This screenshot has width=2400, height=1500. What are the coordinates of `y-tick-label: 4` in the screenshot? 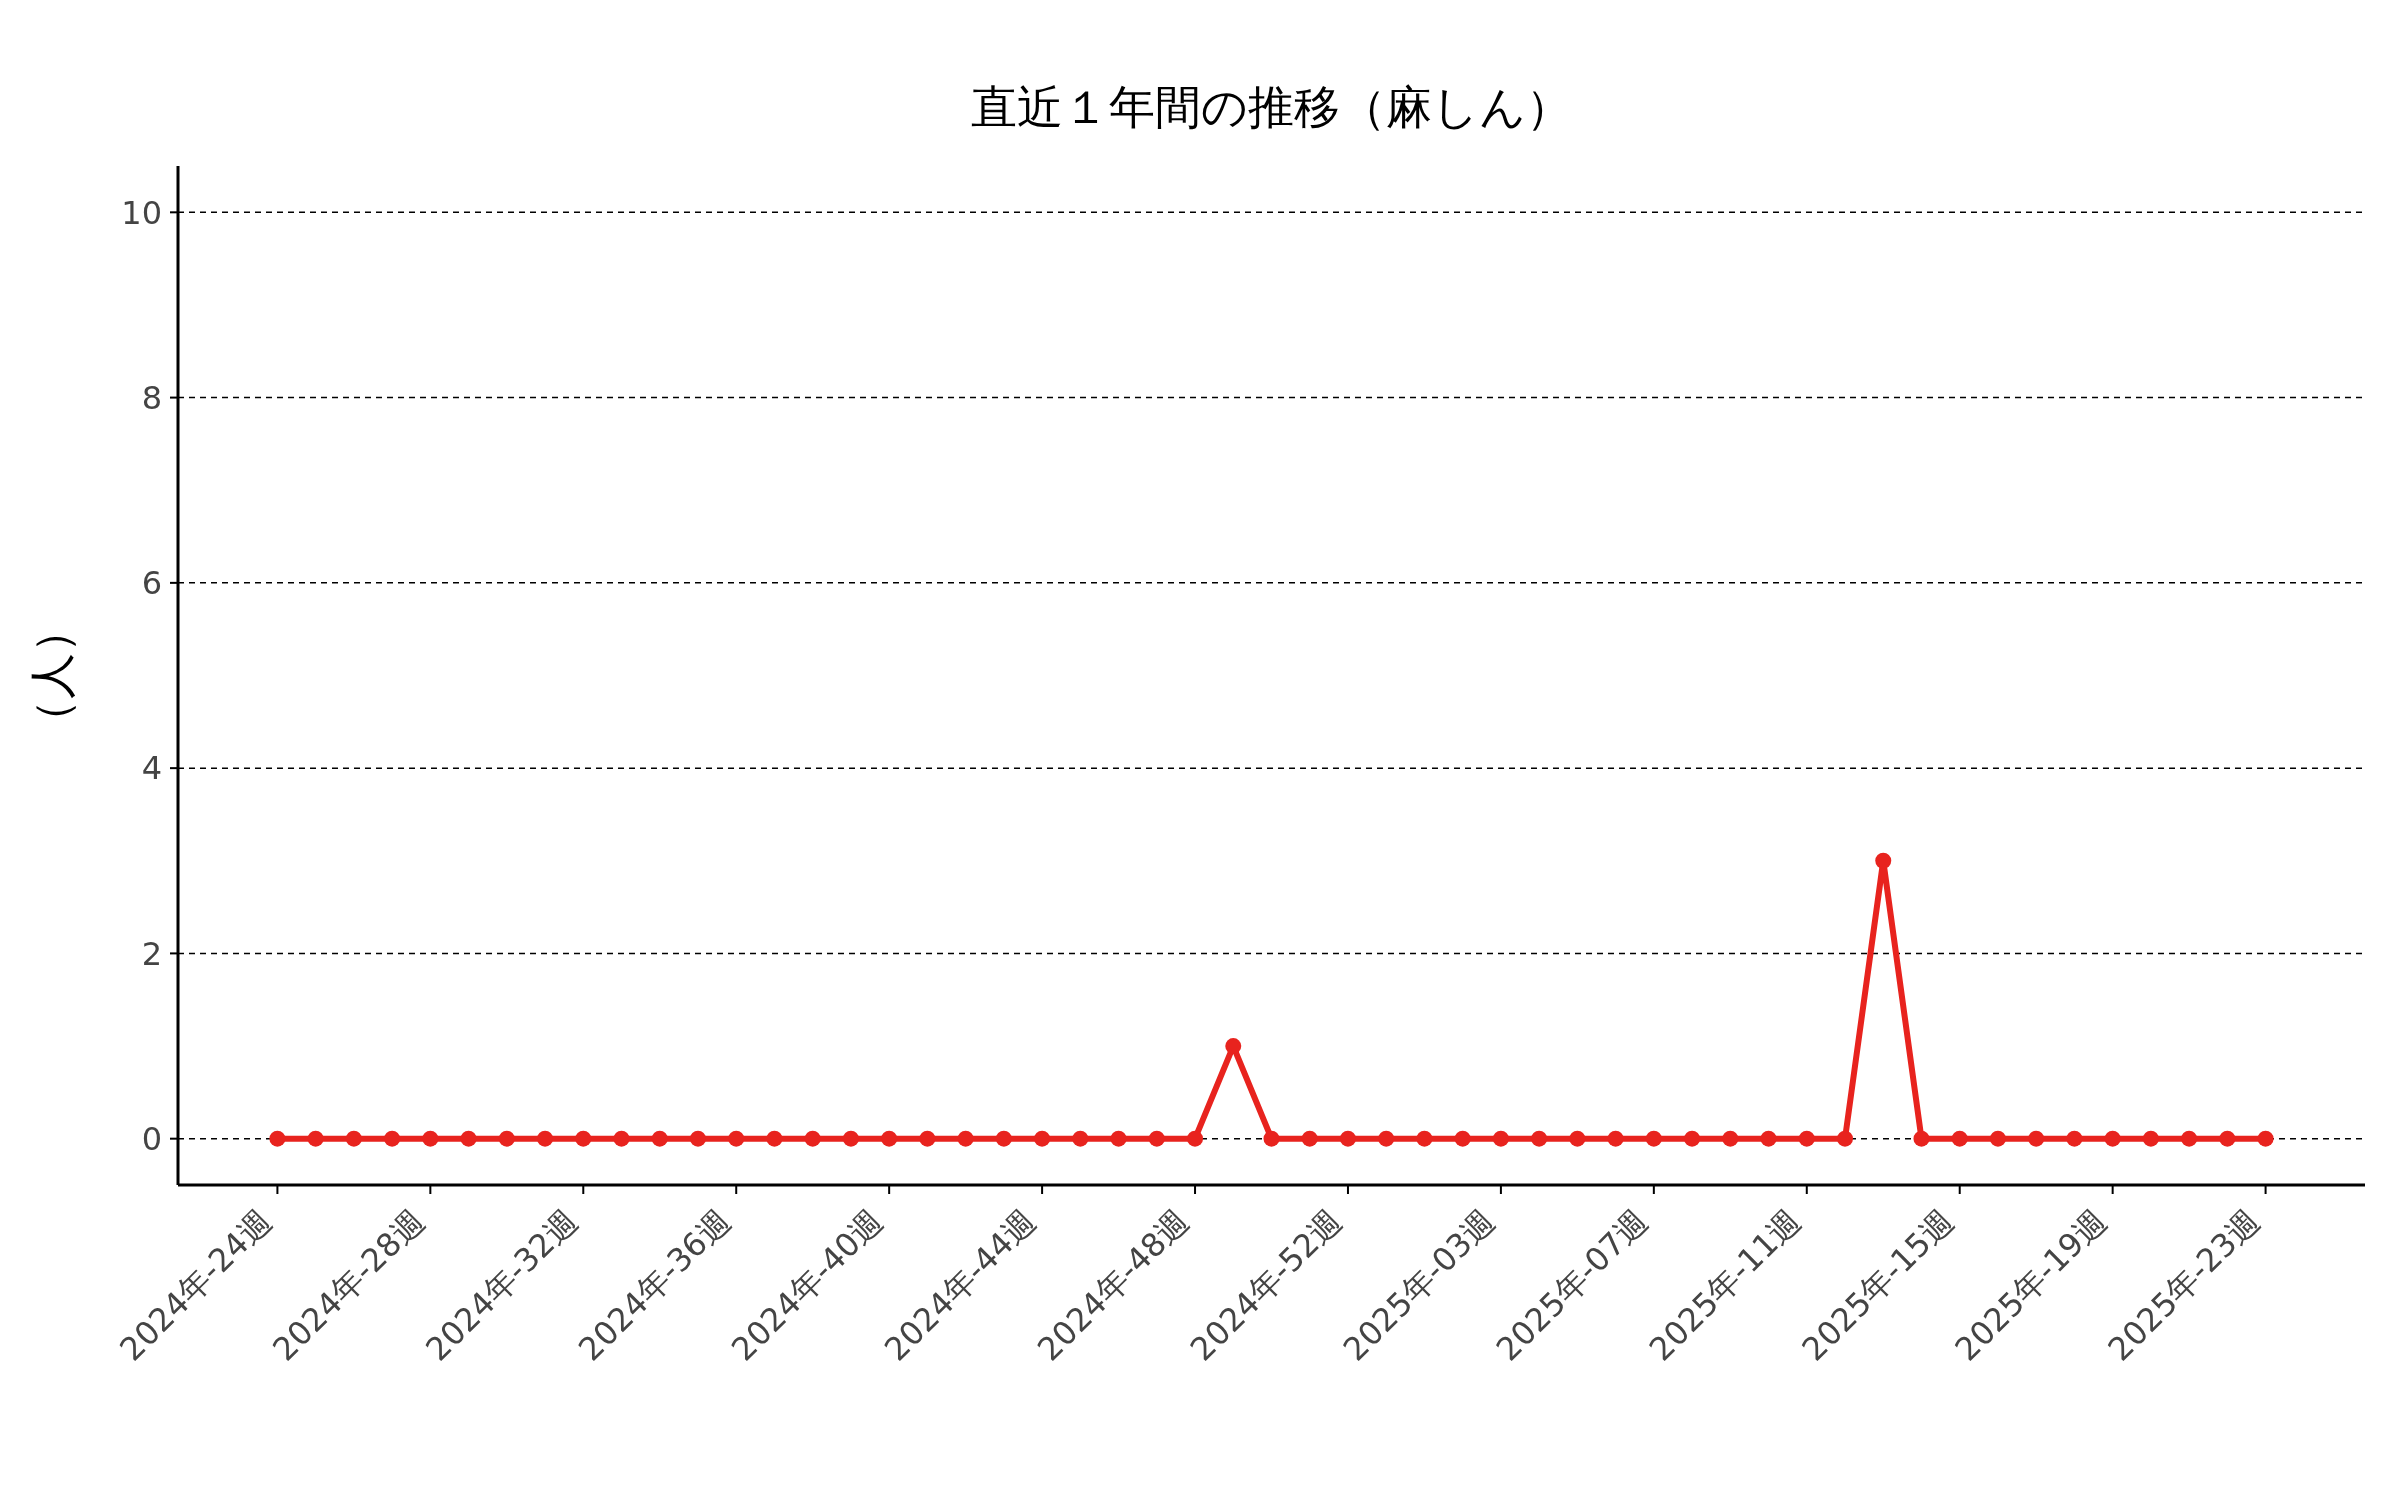 It's located at (151, 768).